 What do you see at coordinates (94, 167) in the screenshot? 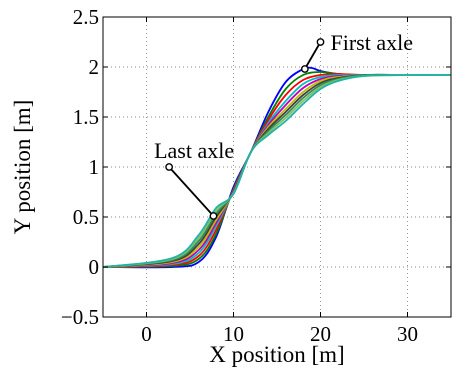
I see `y-tick-label: 1` at bounding box center [94, 167].